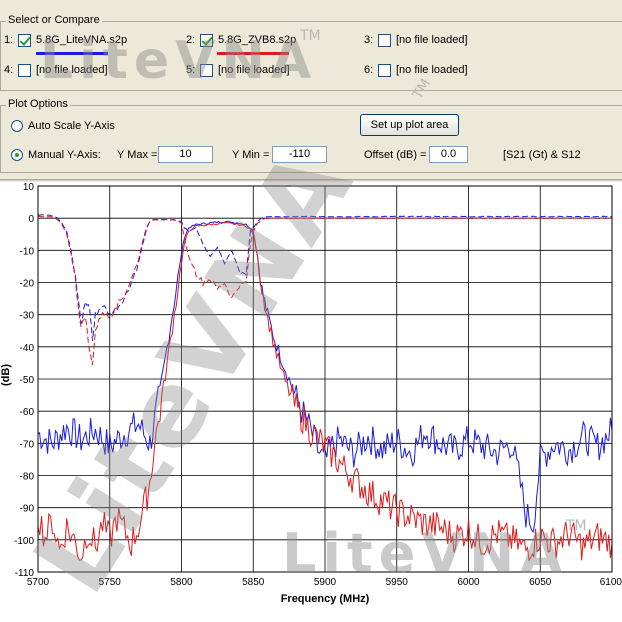 The width and height of the screenshot is (622, 622). I want to click on ymin-label: Y Min =, so click(251, 155).